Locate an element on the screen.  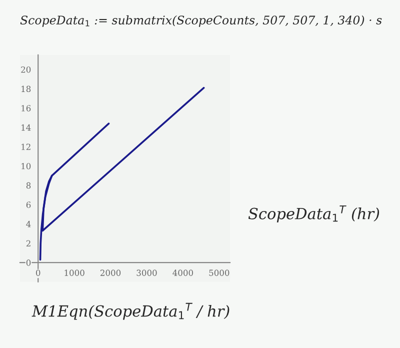
y-tick-label: 4 is located at coordinates (28, 224).